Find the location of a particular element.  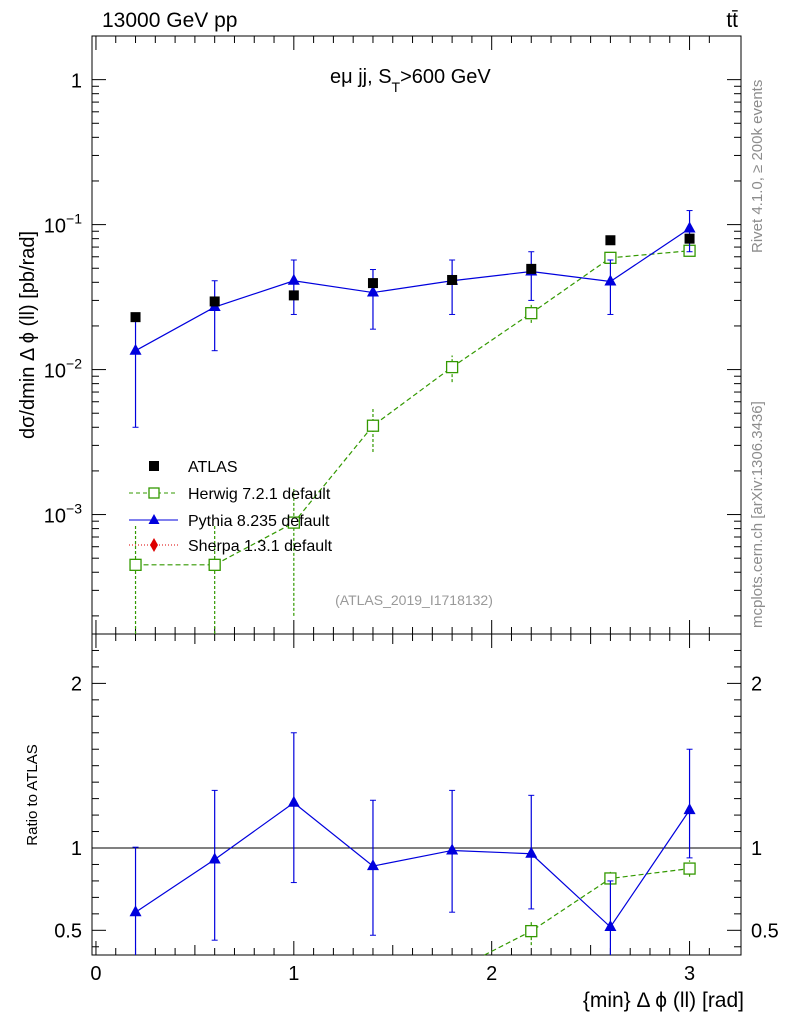

pythia-ratio-line is located at coordinates (413, 864).